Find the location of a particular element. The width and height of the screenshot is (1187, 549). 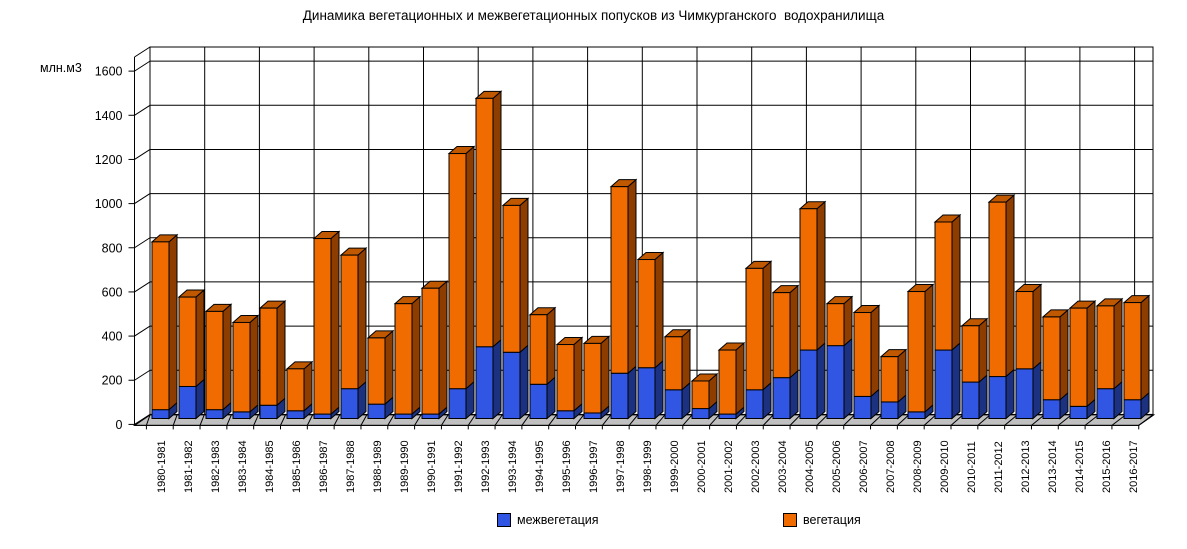

bar-segment-mezhvegetatsiya-1985-1986 is located at coordinates (295, 415).